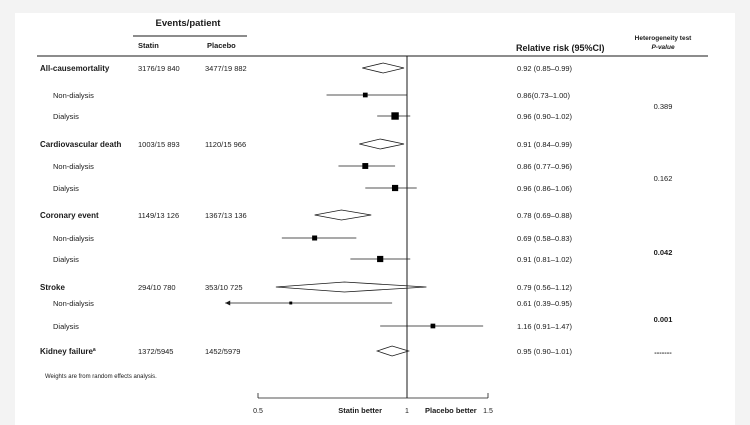 Image resolution: width=750 pixels, height=425 pixels. What do you see at coordinates (663, 106) in the screenshot?
I see `p-value: 0.389` at bounding box center [663, 106].